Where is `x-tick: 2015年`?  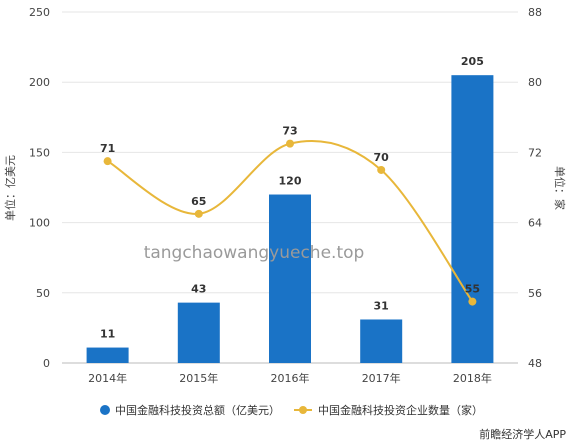
x-tick: 2015年 is located at coordinates (198, 378).